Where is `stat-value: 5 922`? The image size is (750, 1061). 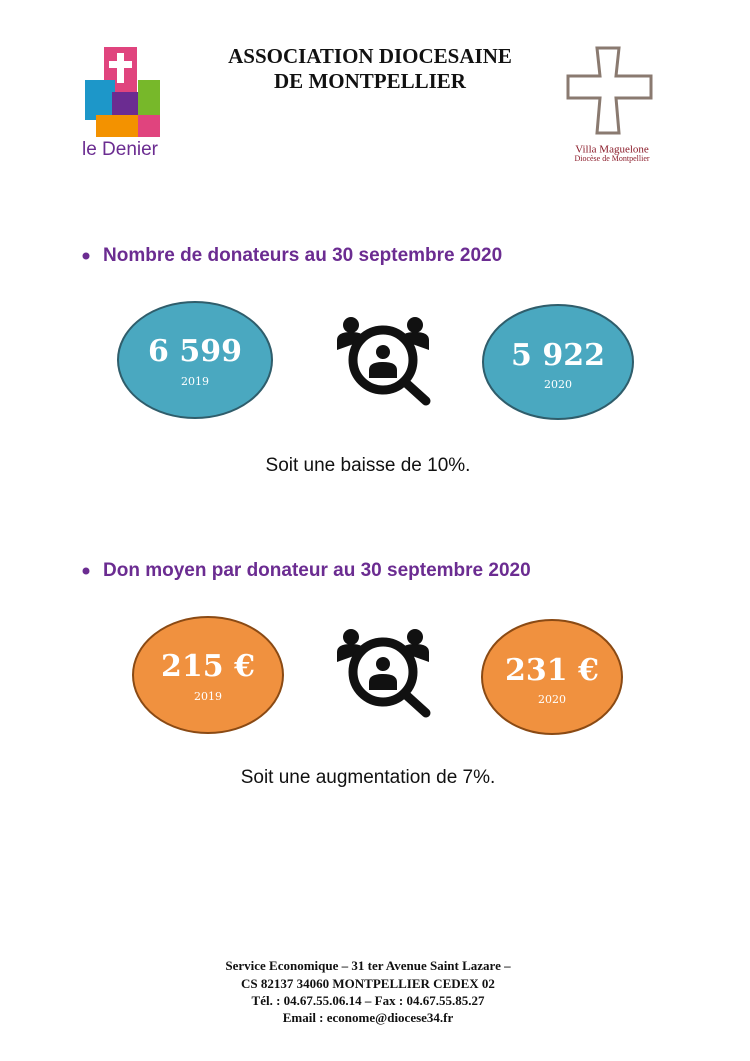
stat-value: 5 922 is located at coordinates (558, 355).